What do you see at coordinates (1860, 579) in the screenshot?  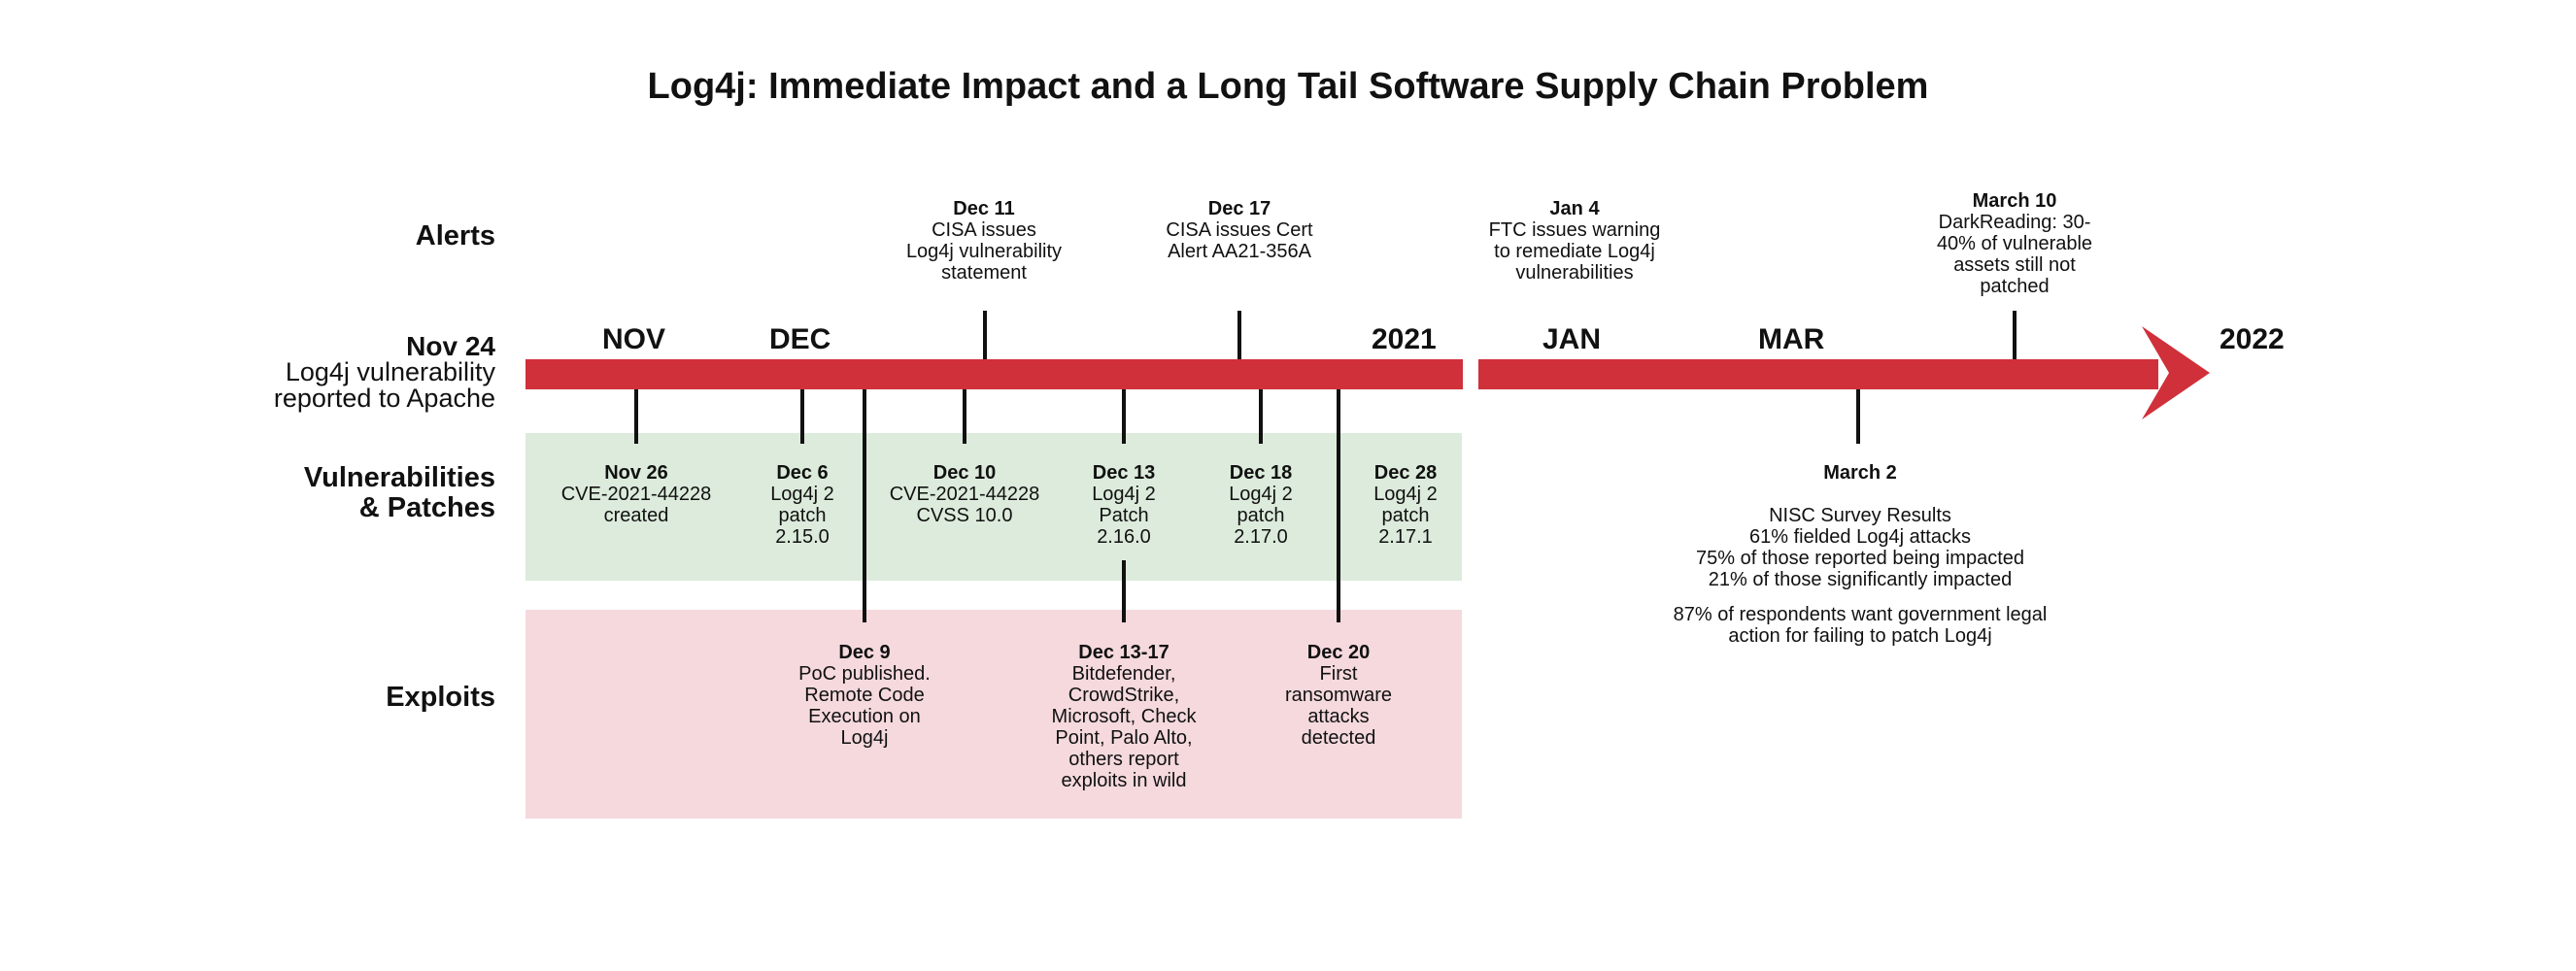 I see `nisc-line-3: 21% of those significantly impacted` at bounding box center [1860, 579].